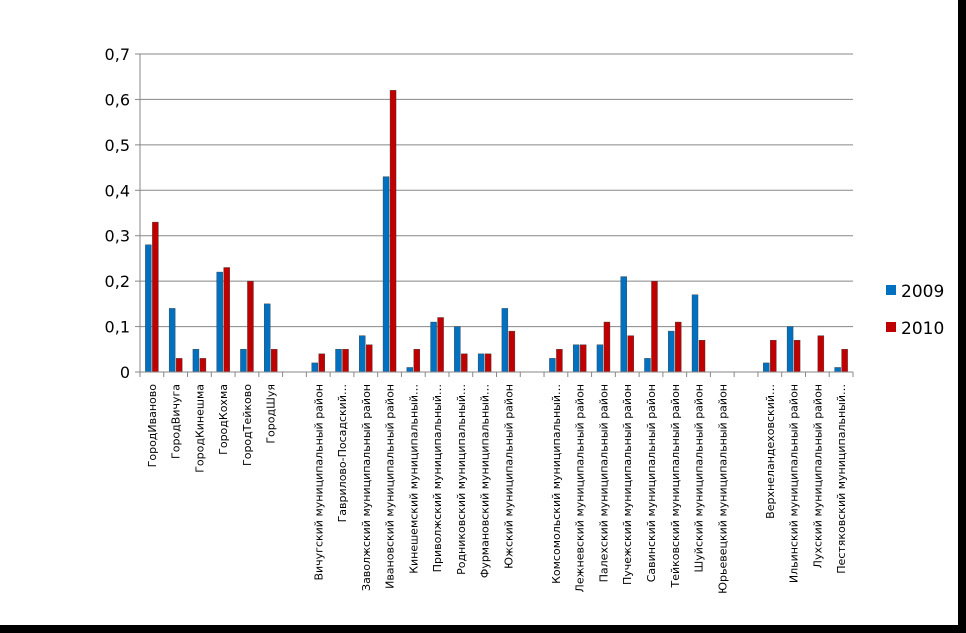  I want to click on x-category-label: Юрьевецкий муниципальный район, so click(722, 489).